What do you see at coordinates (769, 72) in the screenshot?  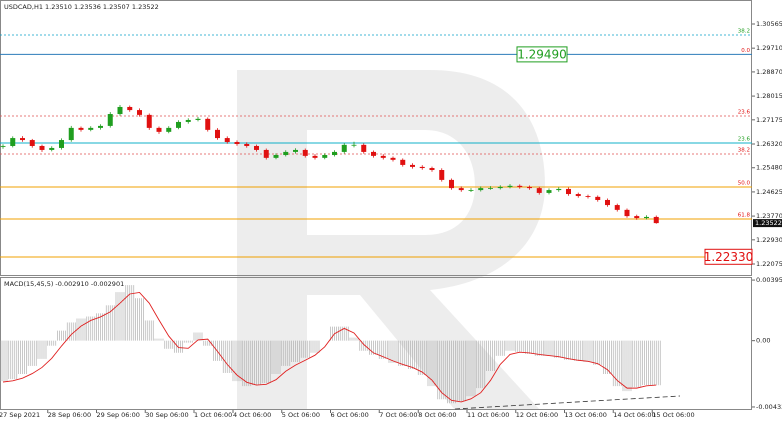 I see `y-tick-label: 1.28870` at bounding box center [769, 72].